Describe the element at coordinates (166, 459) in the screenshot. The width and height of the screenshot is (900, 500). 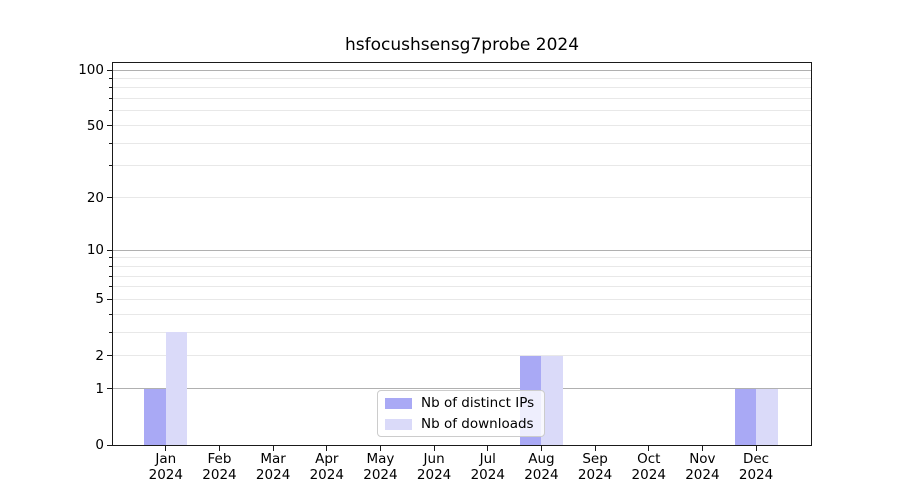
I see `month-label: Jan` at that location.